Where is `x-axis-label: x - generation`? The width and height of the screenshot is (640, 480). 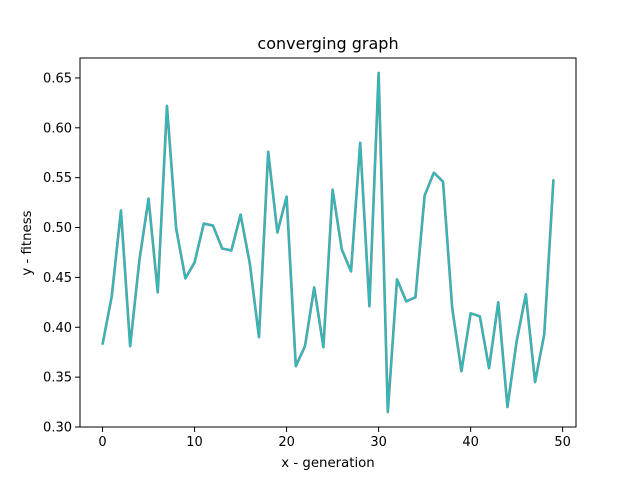
x-axis-label: x - generation is located at coordinates (327, 463).